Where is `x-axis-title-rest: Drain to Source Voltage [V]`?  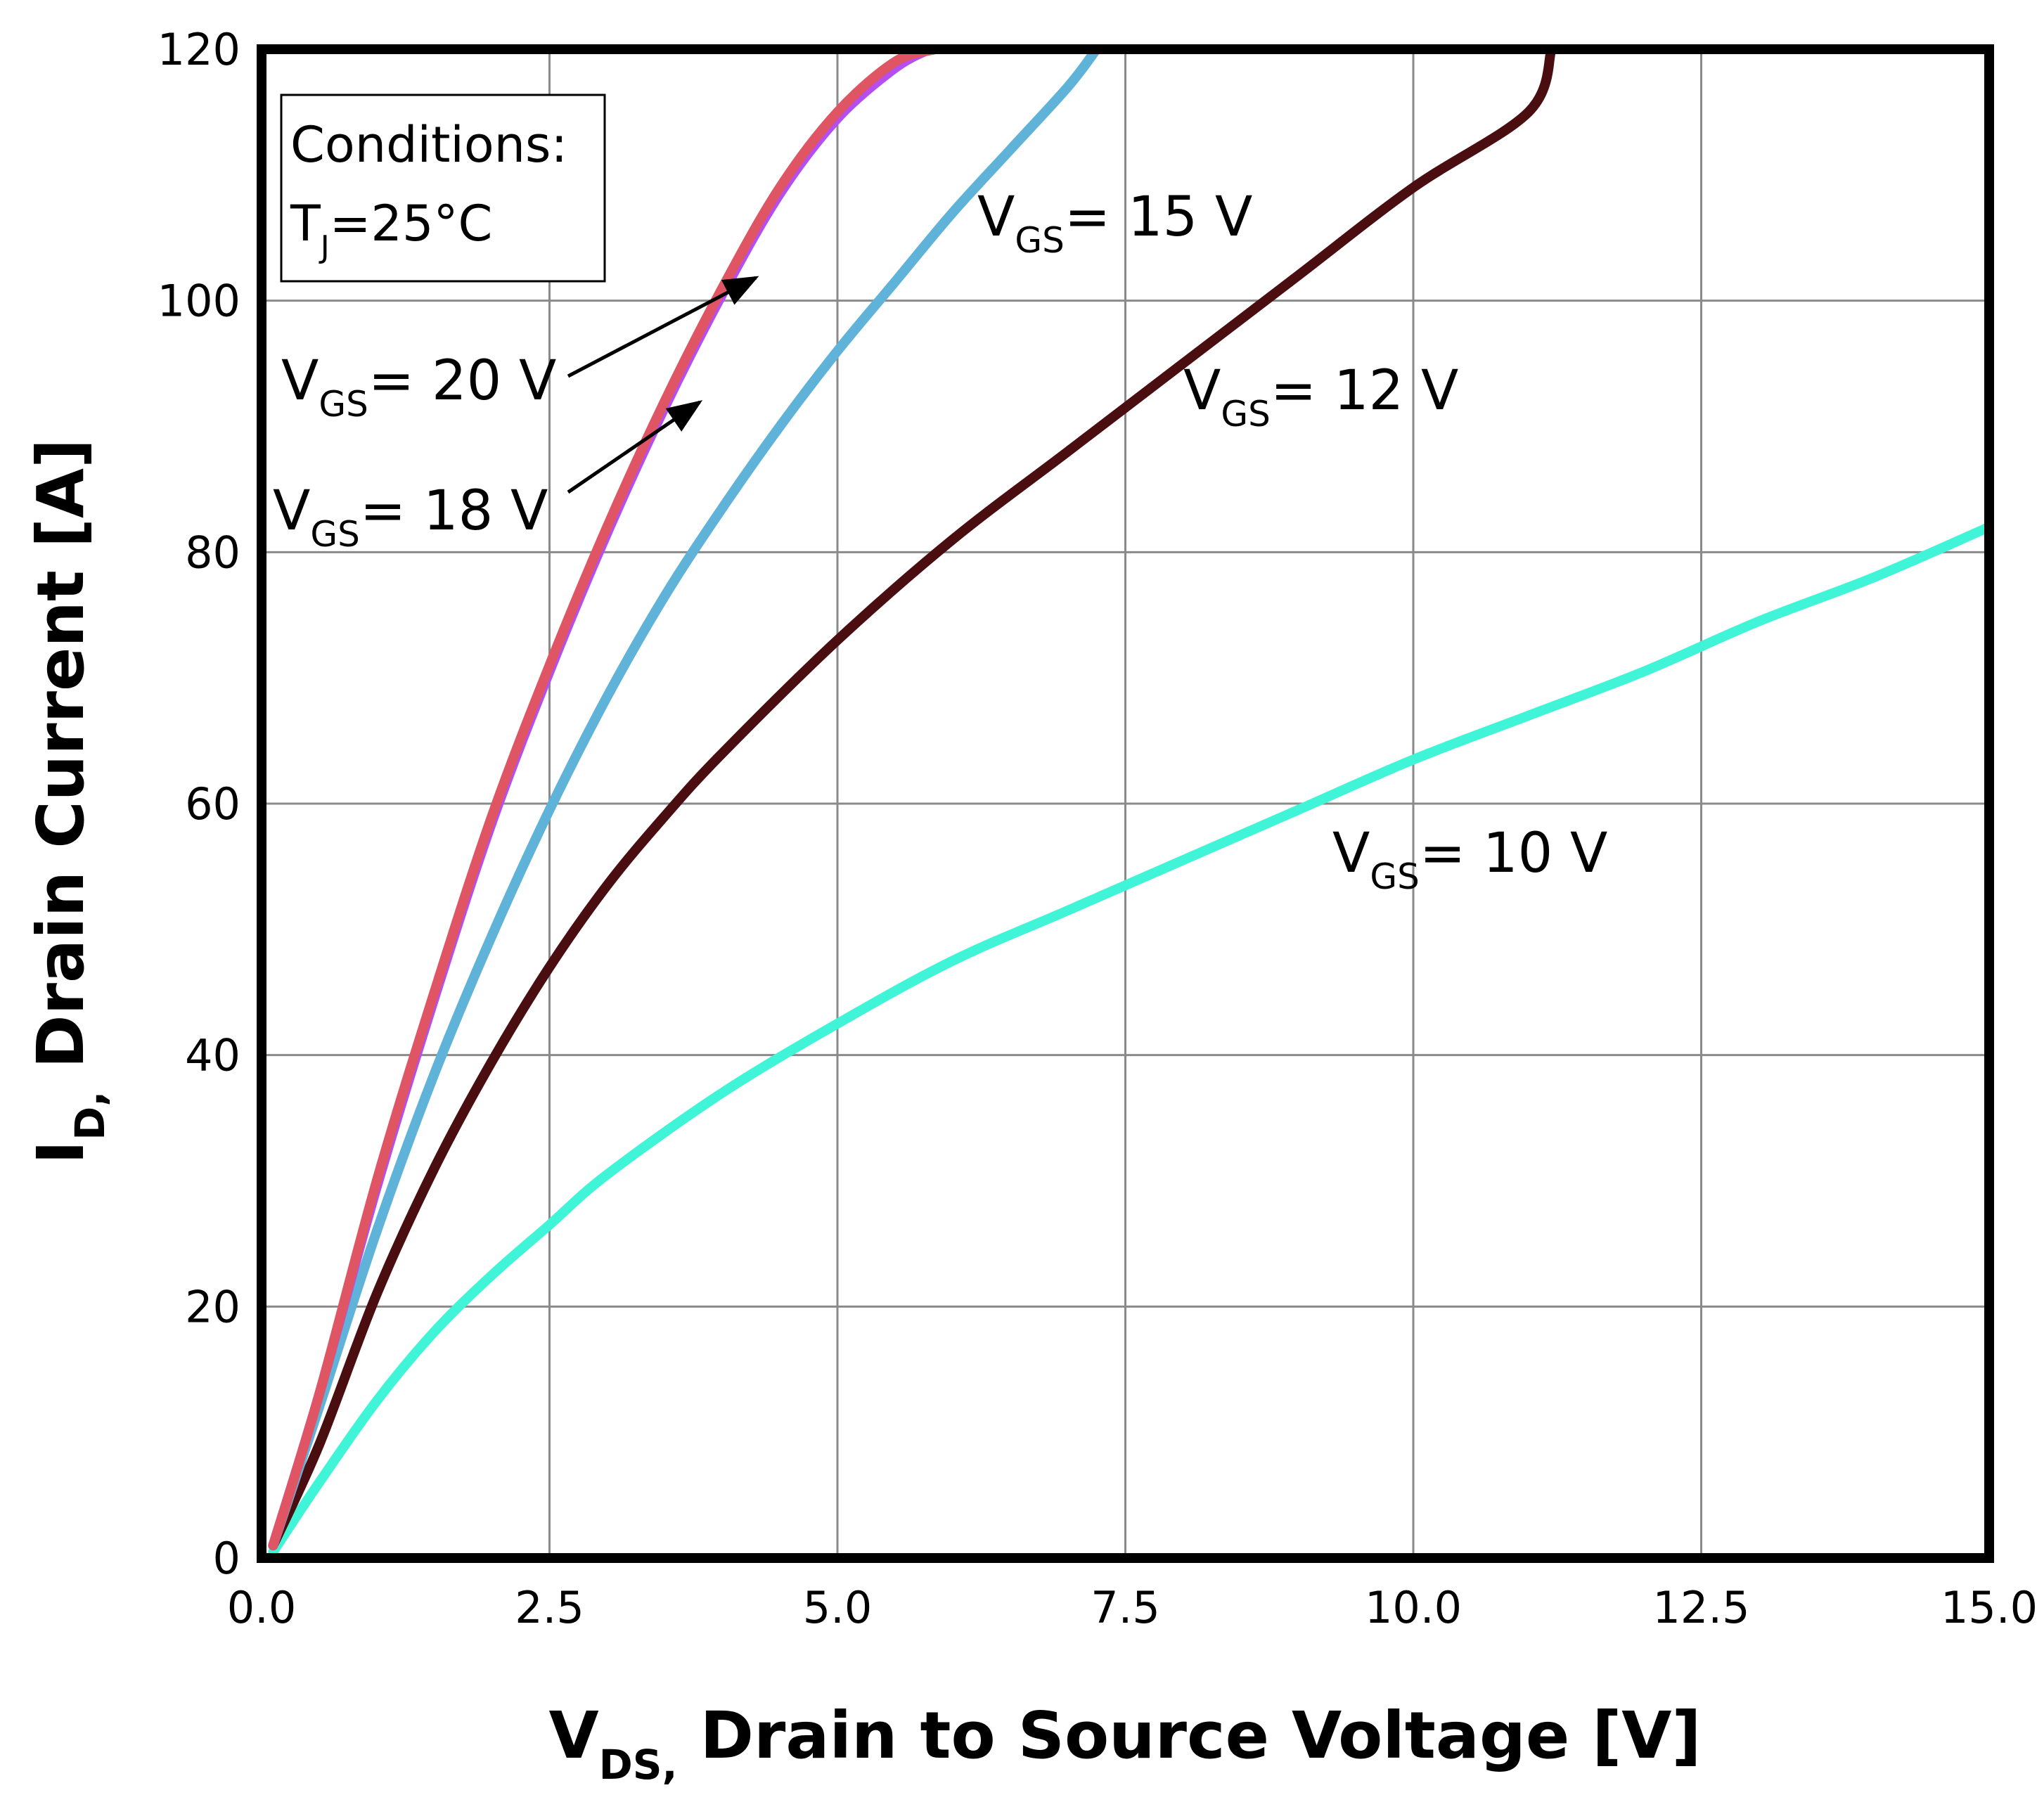 x-axis-title-rest: Drain to Source Voltage [V] is located at coordinates (1190, 1735).